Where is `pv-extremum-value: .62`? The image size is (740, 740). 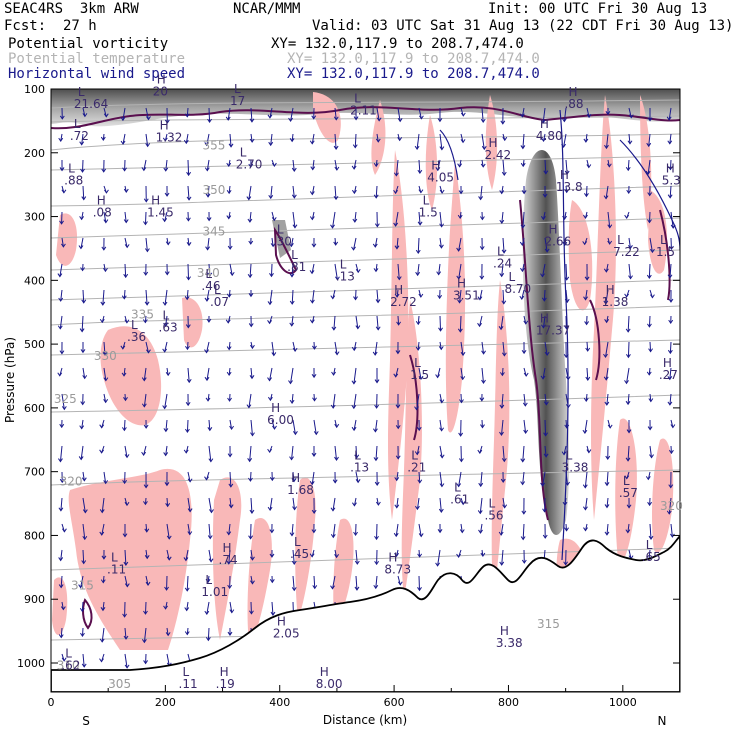
pv-extremum-value: .62 is located at coordinates (70, 665).